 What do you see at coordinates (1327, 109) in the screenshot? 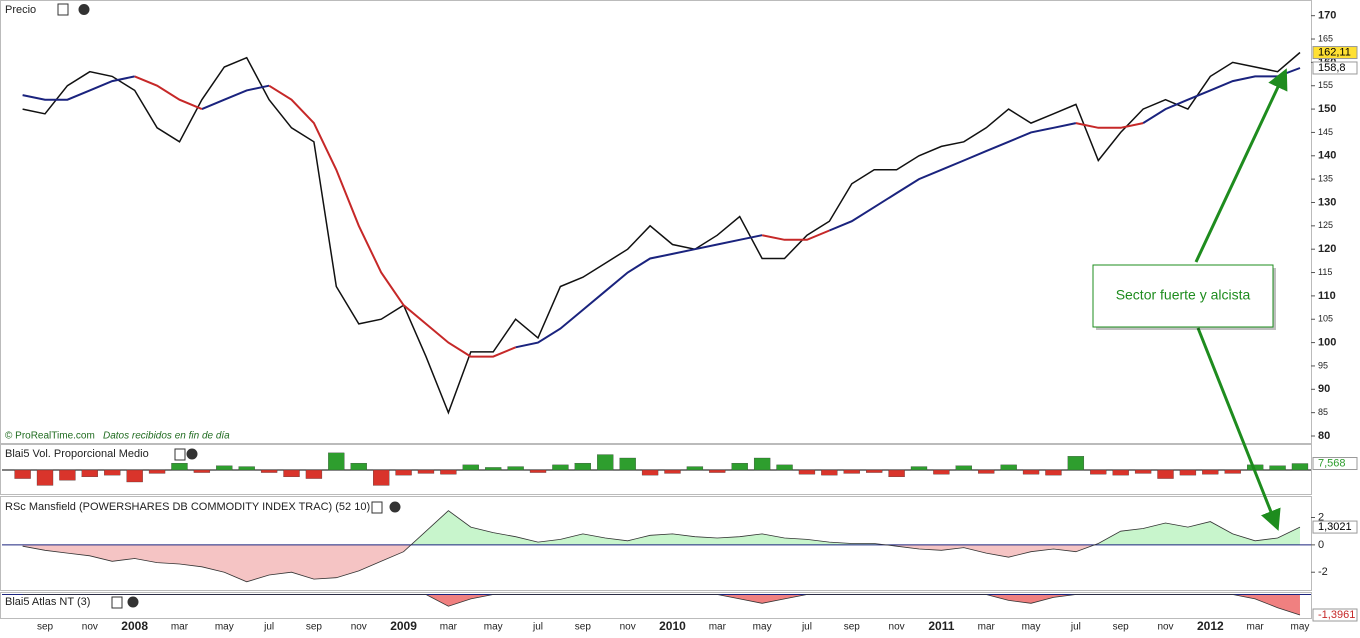
I see `y-tick-label: 150` at bounding box center [1327, 109].